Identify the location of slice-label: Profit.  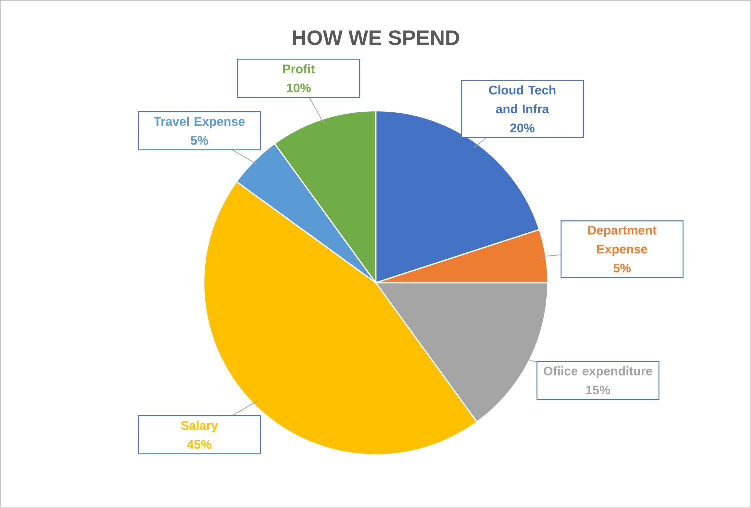
(299, 69).